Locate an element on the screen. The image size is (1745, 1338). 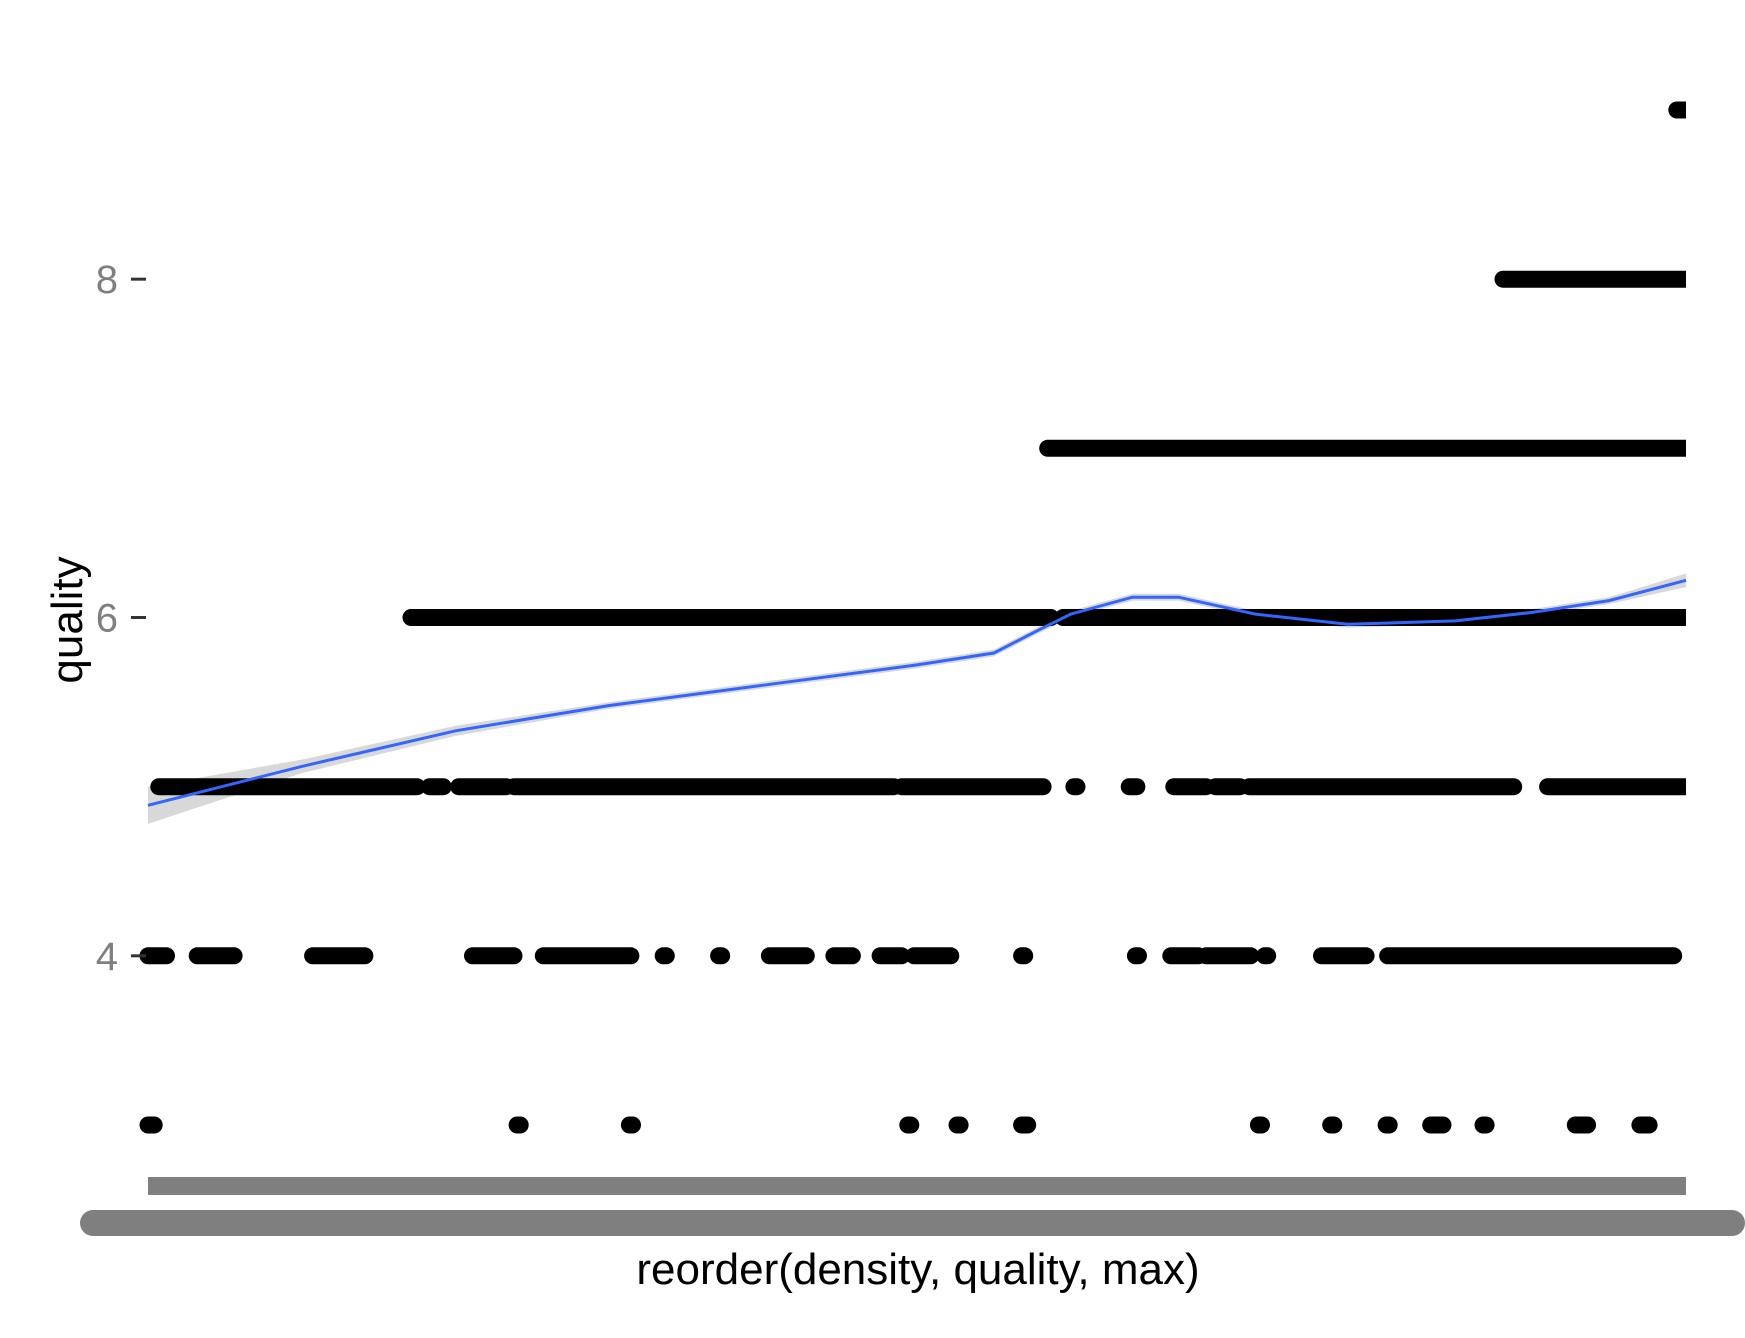
x-axis-title: reorder(density, quality, max) is located at coordinates (917, 1269).